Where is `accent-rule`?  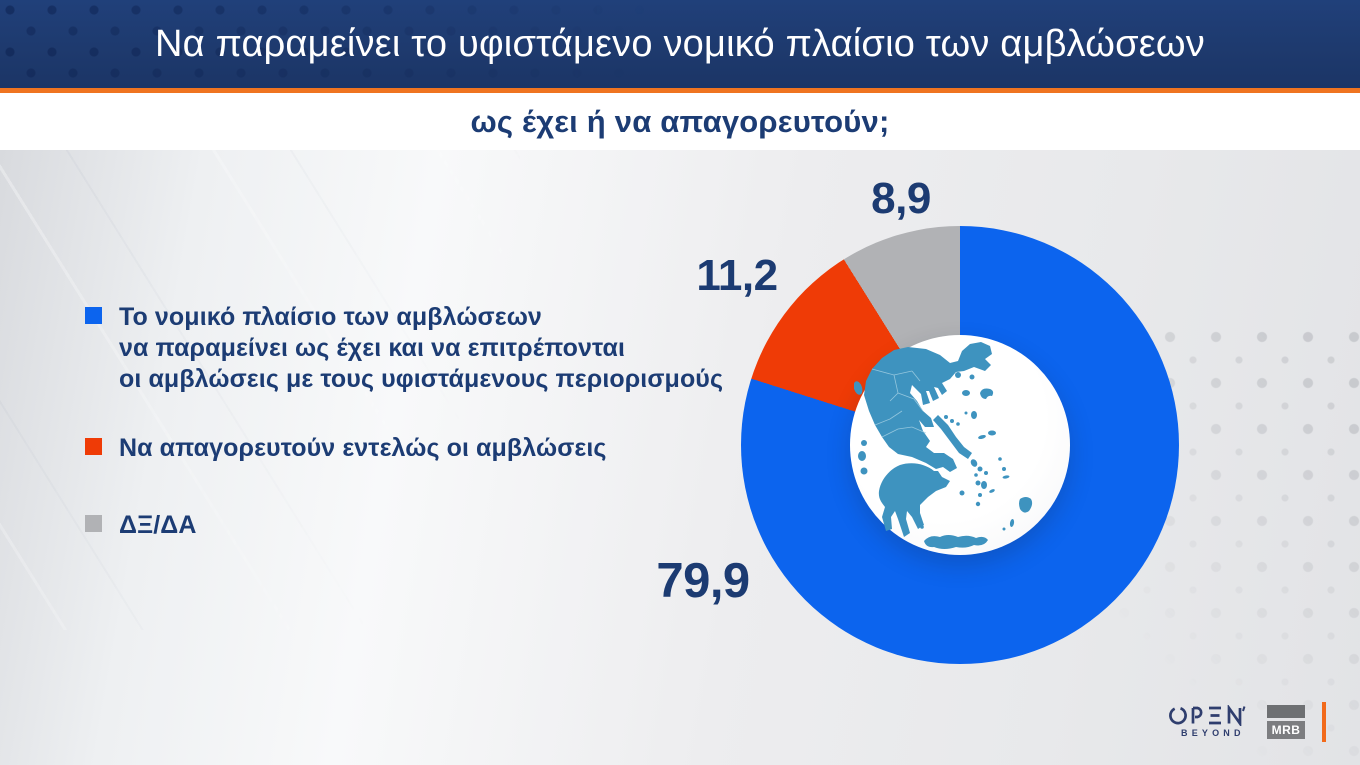
accent-rule is located at coordinates (680, 90).